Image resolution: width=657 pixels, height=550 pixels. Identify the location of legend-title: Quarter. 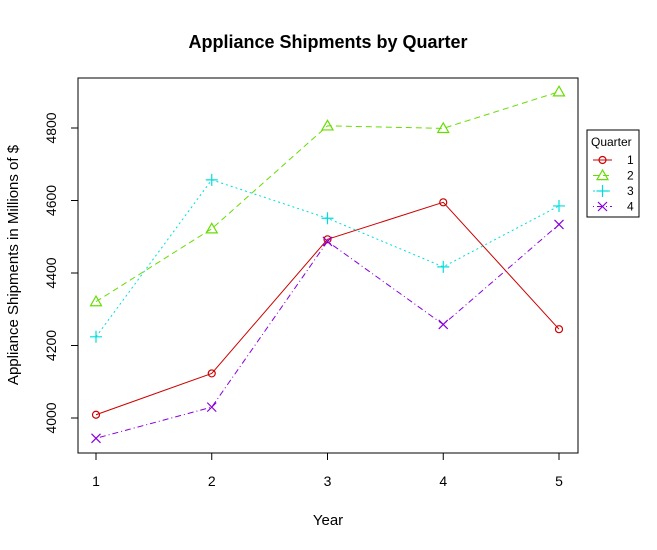
(611, 142).